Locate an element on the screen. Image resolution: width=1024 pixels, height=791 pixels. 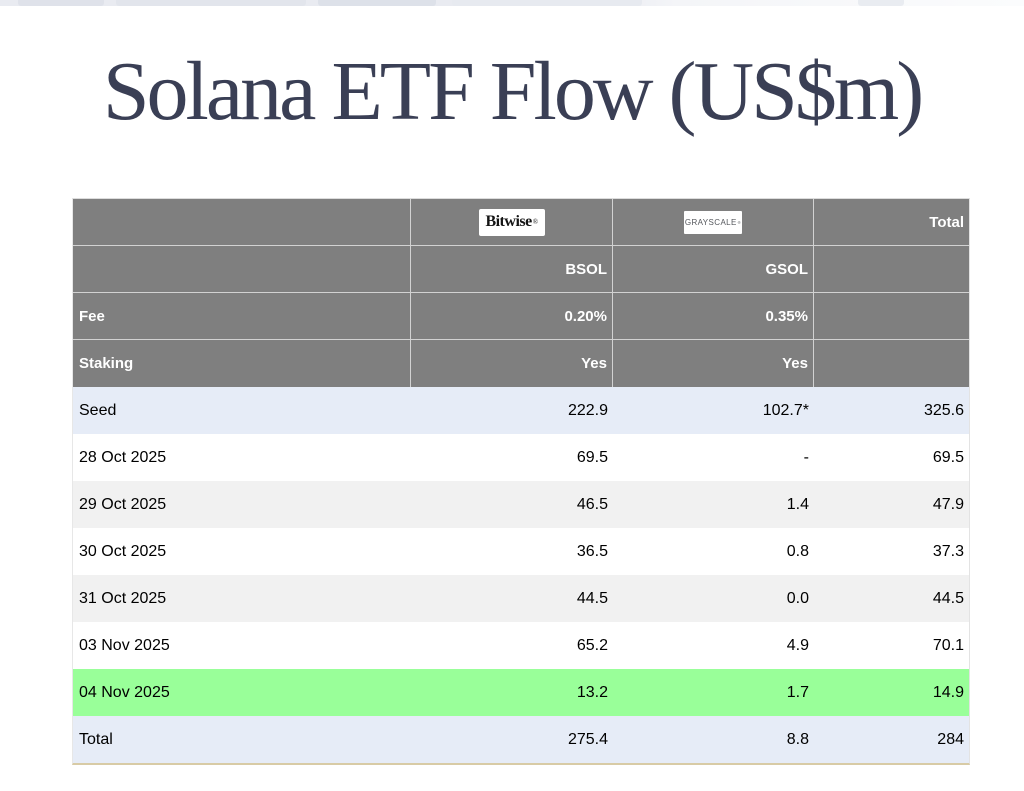
table-header-row-logos: Bitwise ® GRAYSCALE ® Total is located at coordinates (521, 222).